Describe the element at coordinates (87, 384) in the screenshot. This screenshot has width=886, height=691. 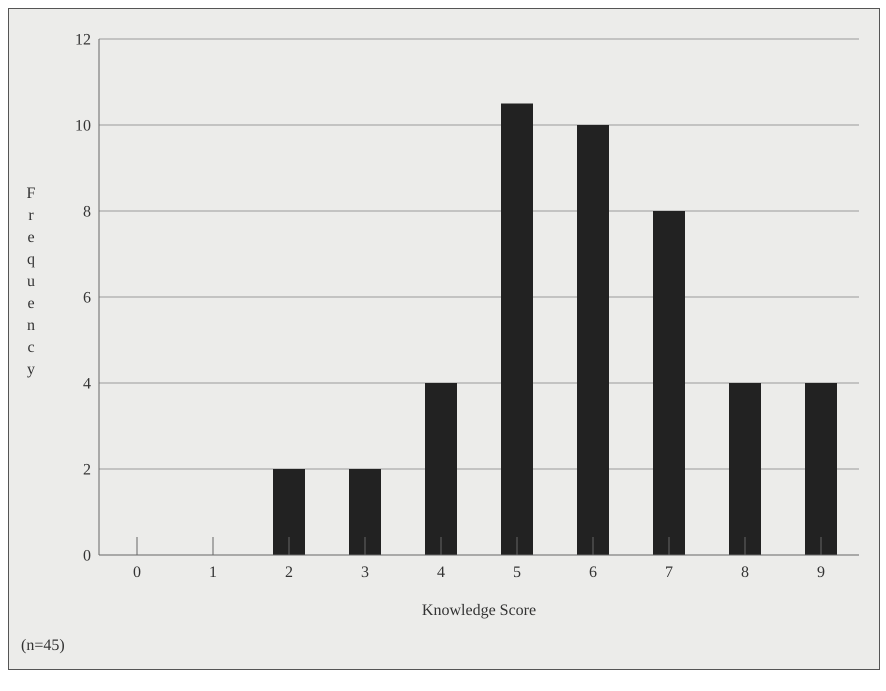
I see `y-tick-label: 4` at that location.